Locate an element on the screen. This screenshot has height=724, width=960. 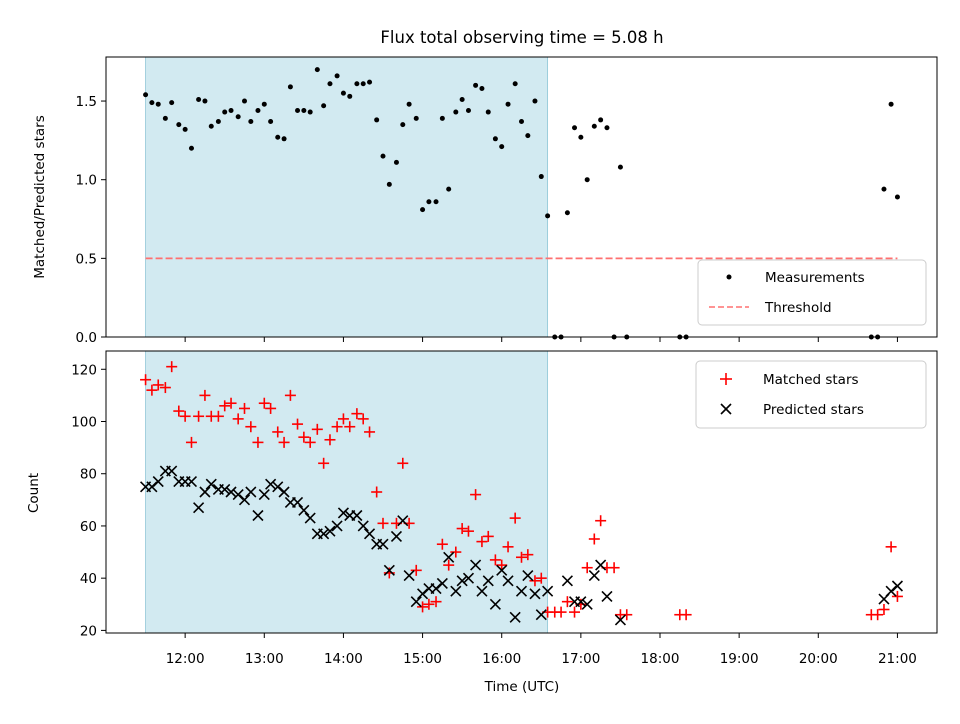
bottom-y-tick-label: 120 is located at coordinates (84, 370).